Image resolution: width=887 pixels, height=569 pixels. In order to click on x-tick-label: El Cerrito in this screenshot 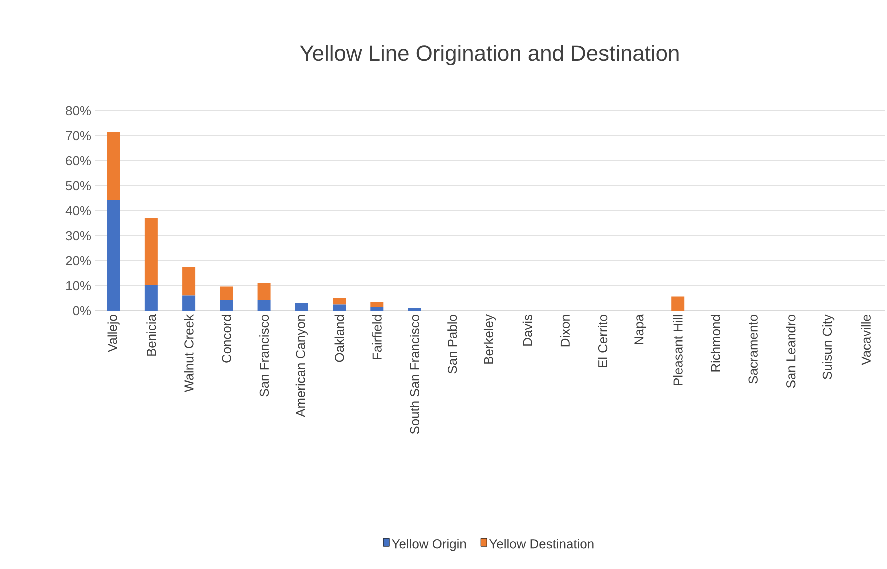, I will do `click(603, 341)`.